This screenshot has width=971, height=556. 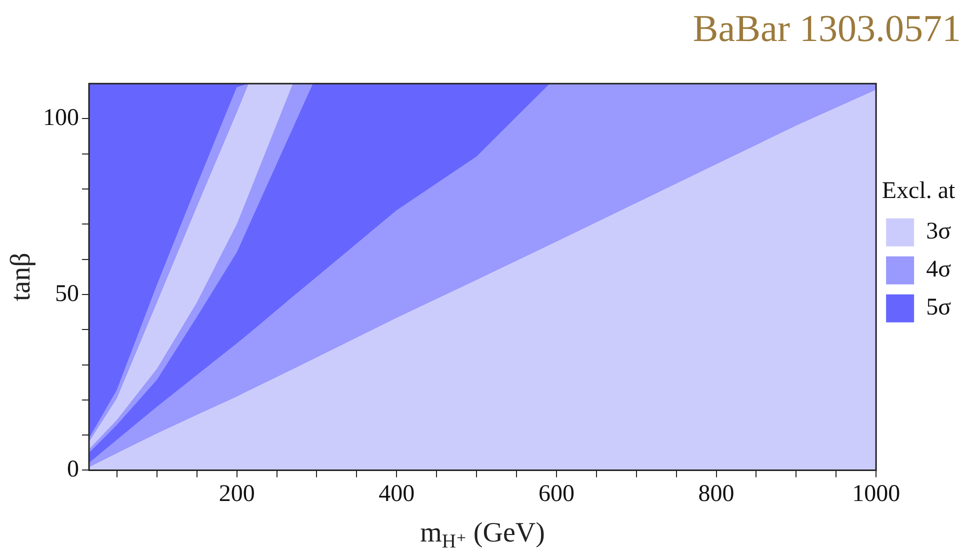 What do you see at coordinates (876, 493) in the screenshot?
I see `x-tick-label: 1000` at bounding box center [876, 493].